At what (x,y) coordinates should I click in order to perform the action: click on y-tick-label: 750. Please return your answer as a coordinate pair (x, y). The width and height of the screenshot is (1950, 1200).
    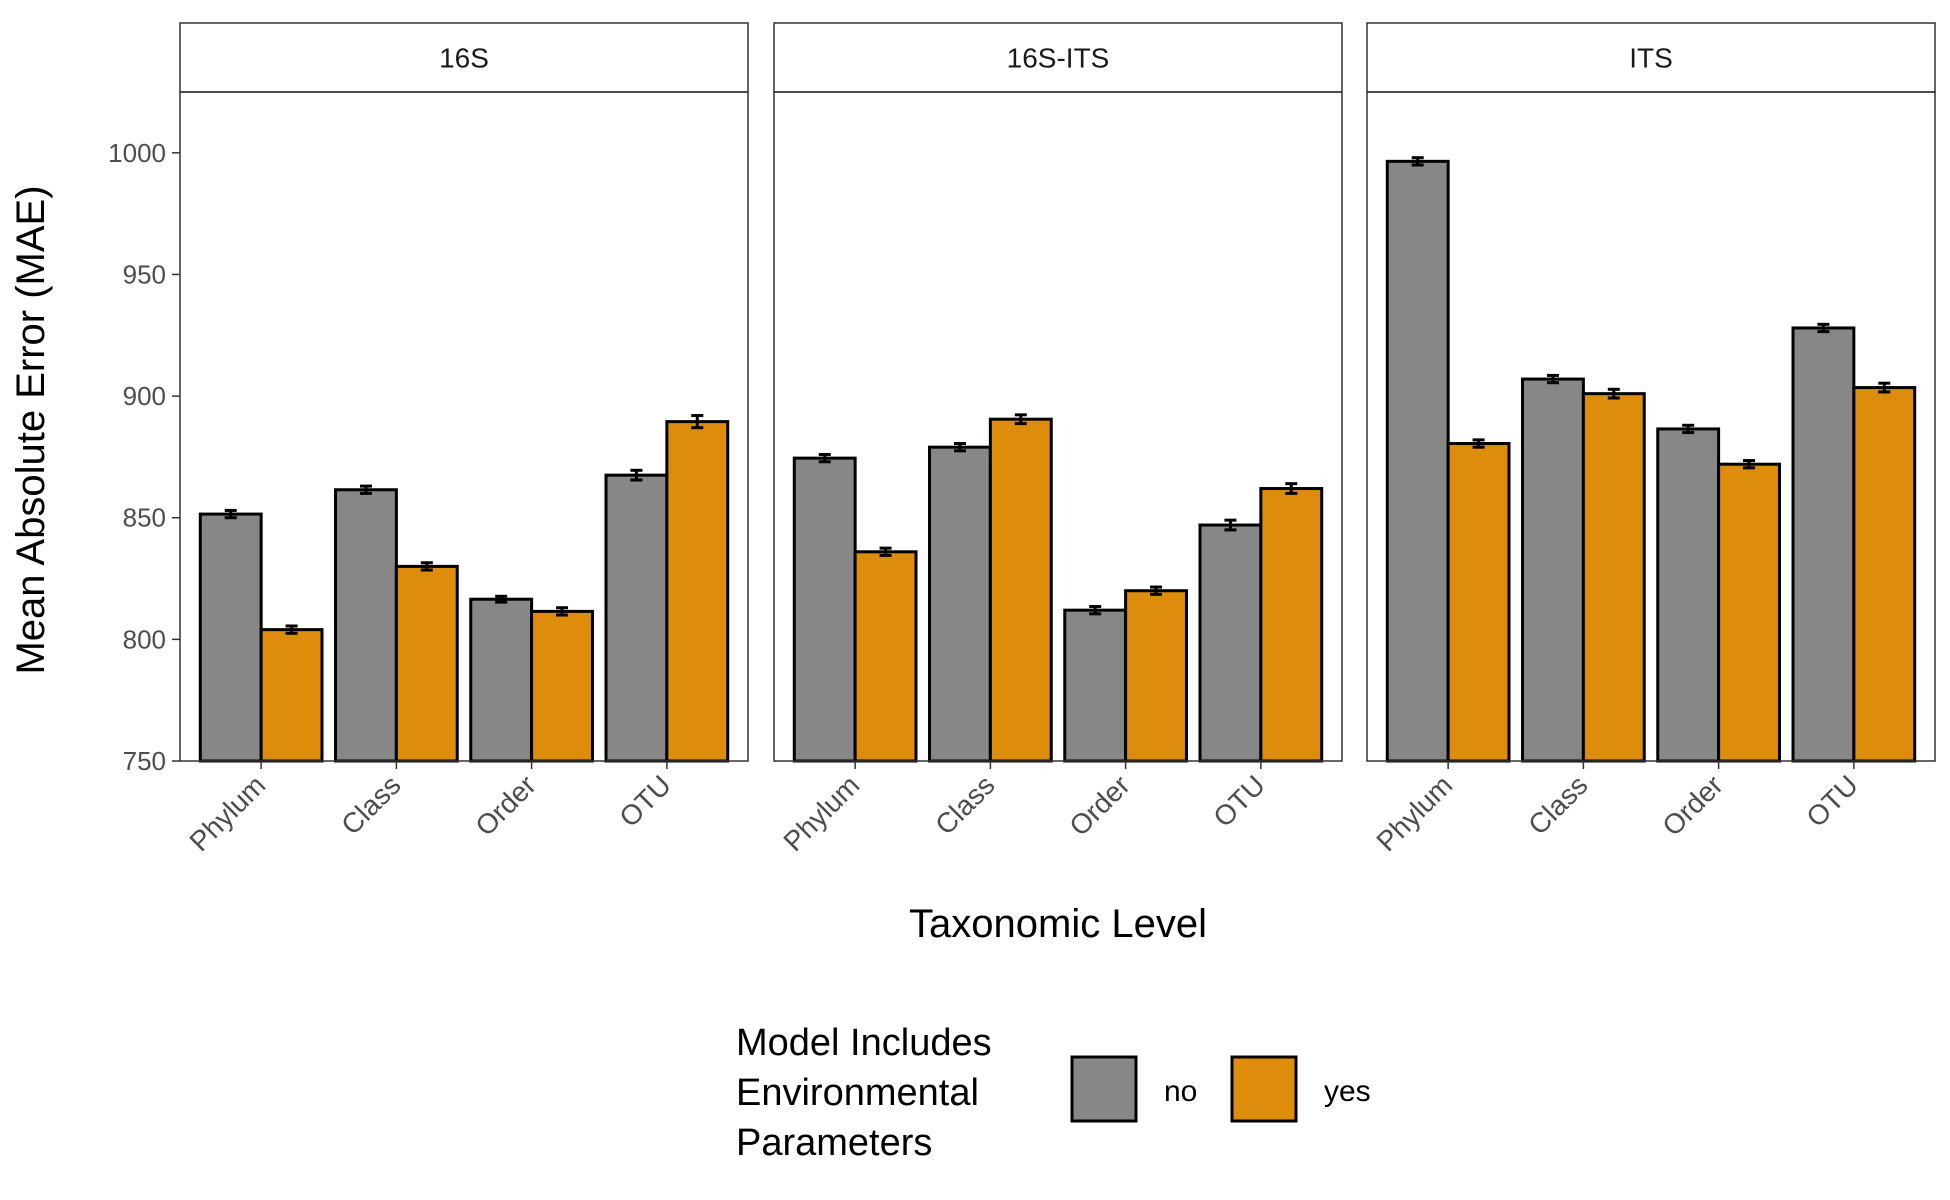
    Looking at the image, I should click on (144, 761).